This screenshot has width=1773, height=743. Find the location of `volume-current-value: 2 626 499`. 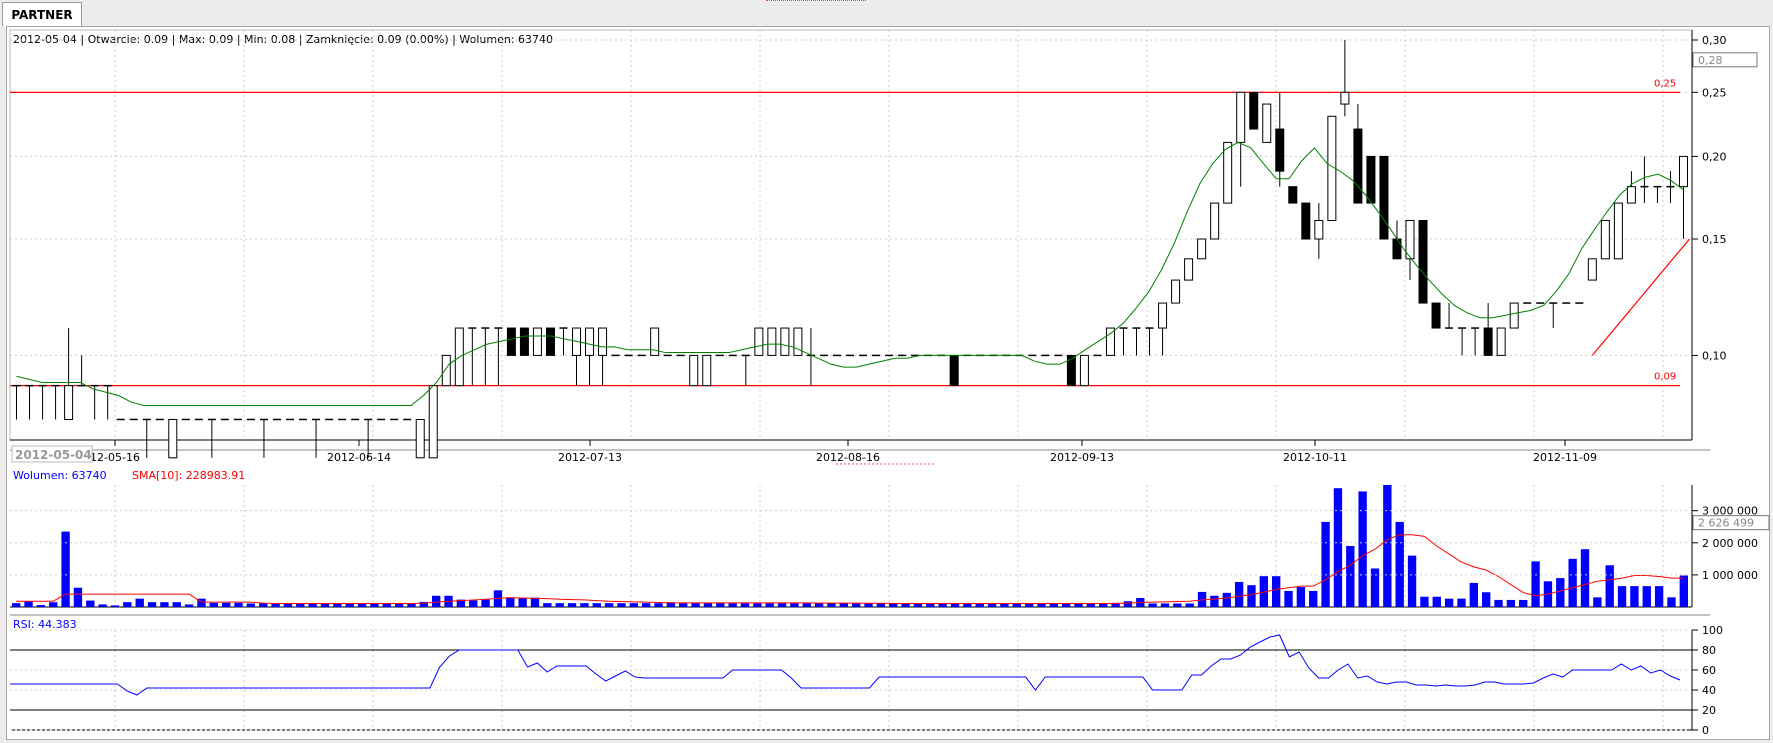

volume-current-value: 2 626 499 is located at coordinates (1726, 523).